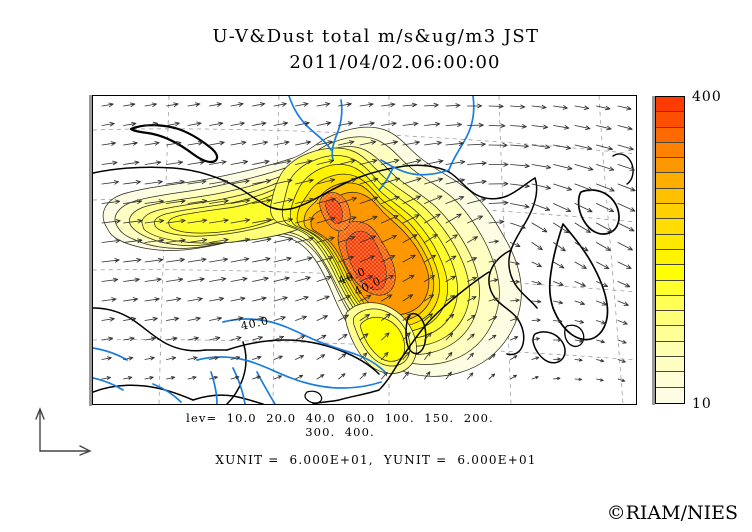 The height and width of the screenshot is (532, 752). Describe the element at coordinates (63, 431) in the screenshot. I see `reference-vector-legend` at that location.